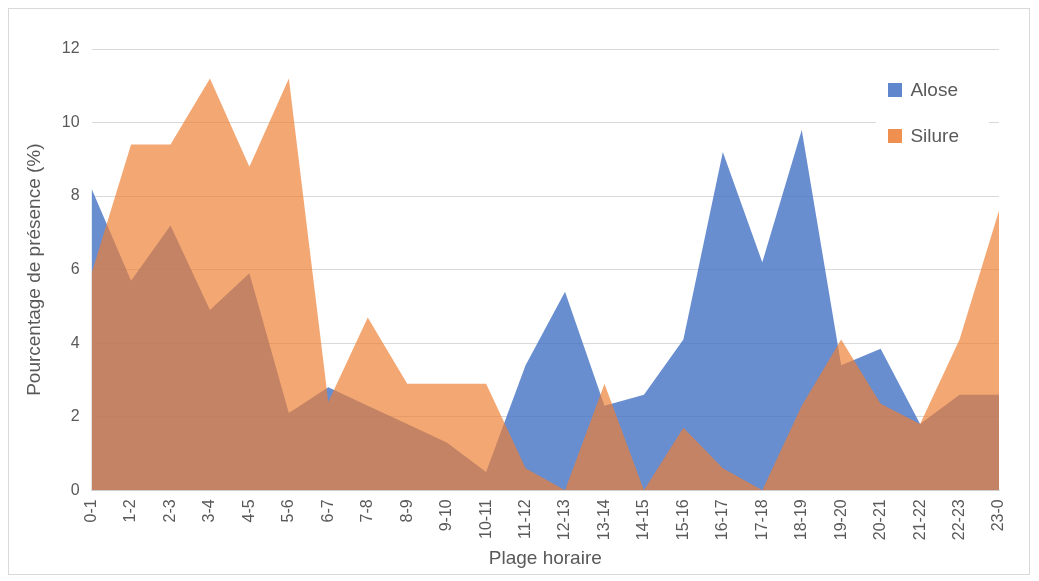 Image resolution: width=1039 pixels, height=581 pixels. What do you see at coordinates (75, 489) in the screenshot?
I see `y-tick-label: 0` at bounding box center [75, 489].